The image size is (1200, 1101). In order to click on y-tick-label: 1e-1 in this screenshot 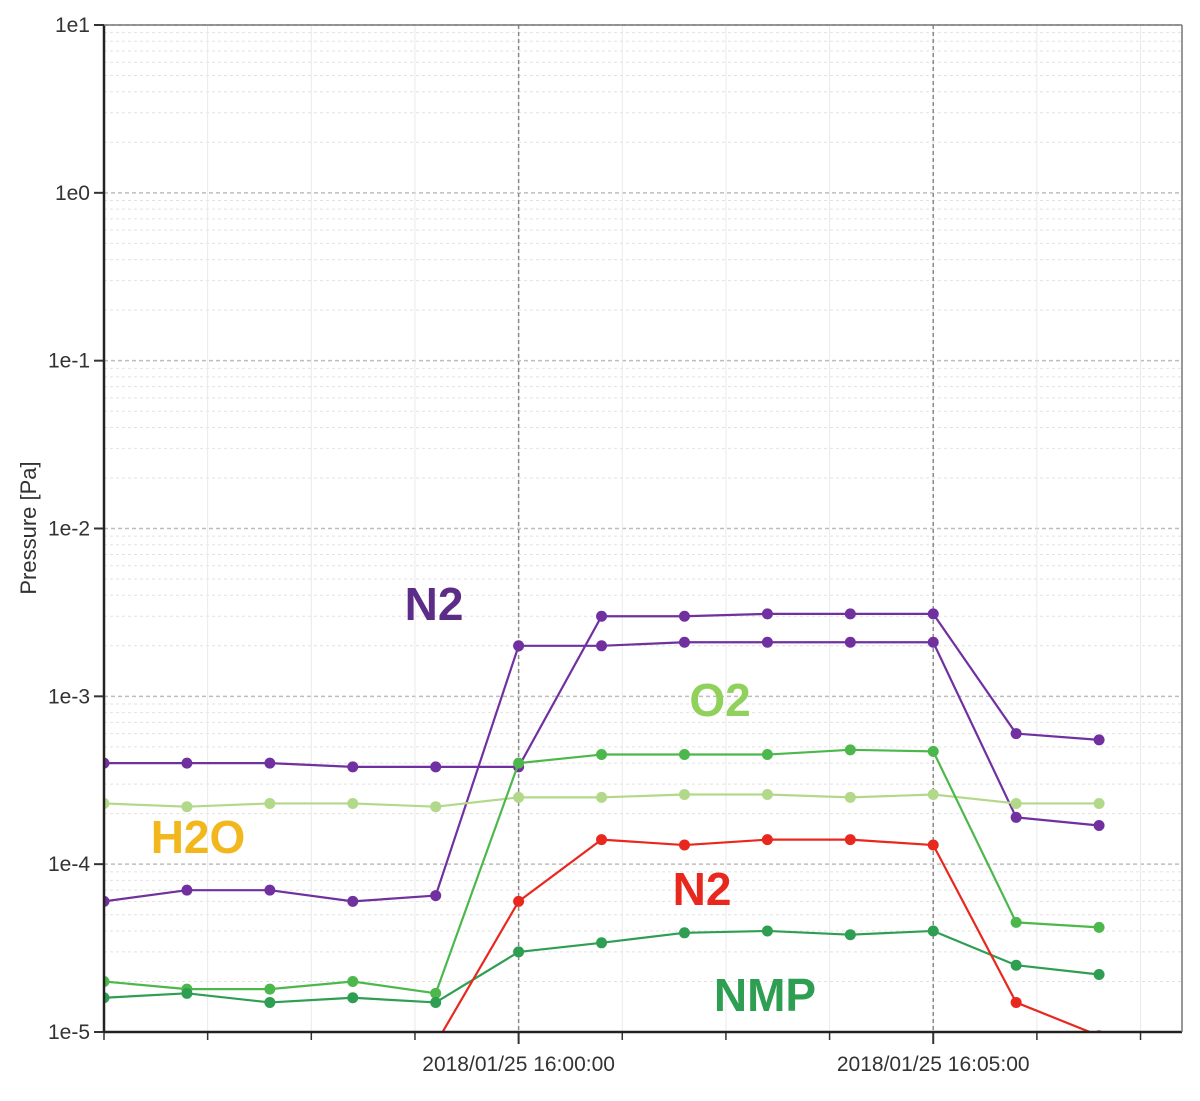, I will do `click(69, 361)`.